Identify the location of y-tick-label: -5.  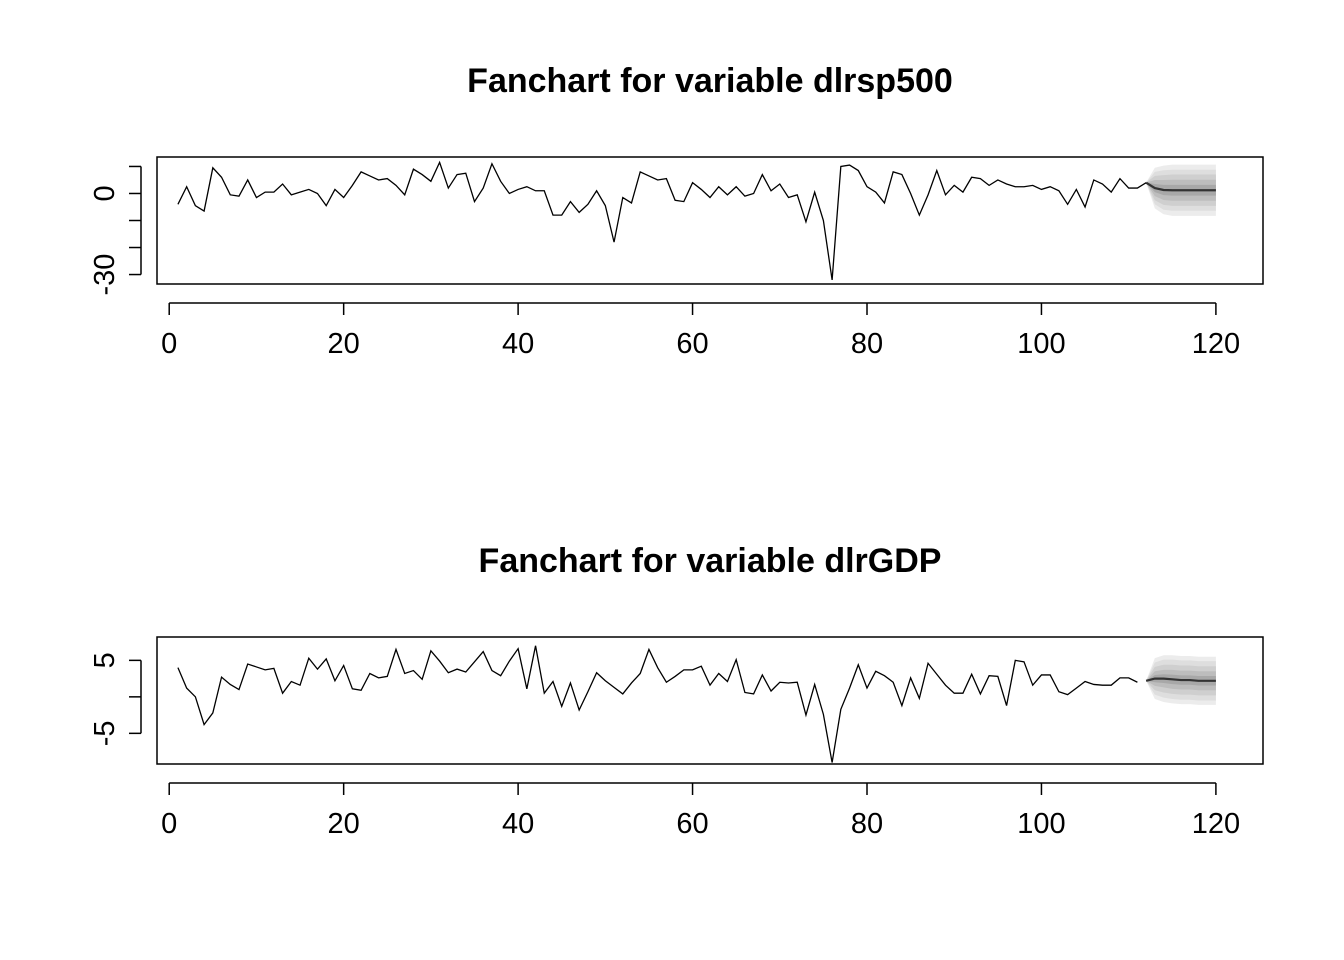
(105, 733).